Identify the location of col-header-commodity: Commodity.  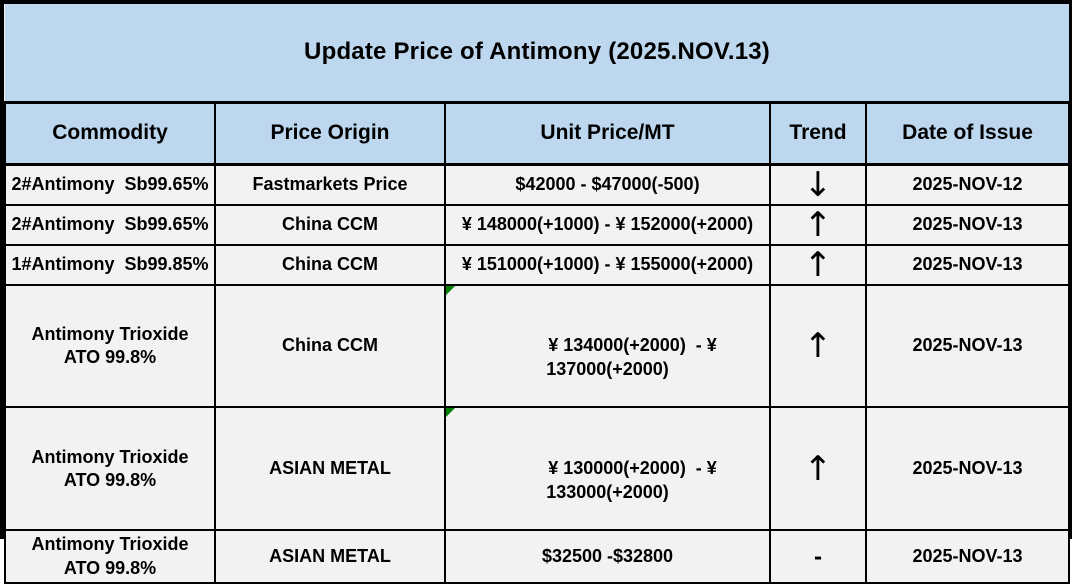
(110, 133).